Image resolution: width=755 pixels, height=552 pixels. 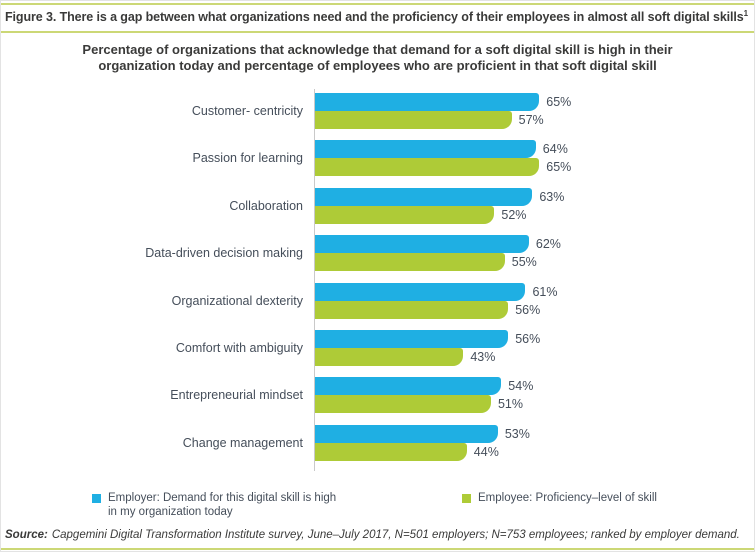 I want to click on category-label: Comfort with ambiguity, so click(x=239, y=348).